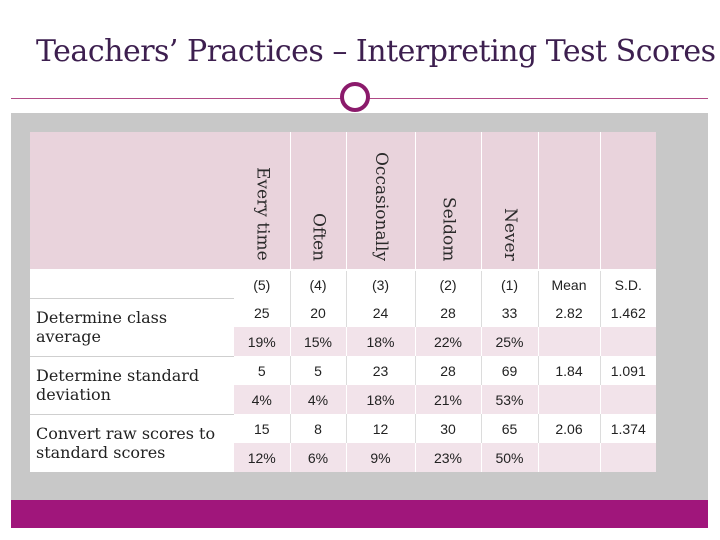 Image resolution: width=720 pixels, height=540 pixels. Describe the element at coordinates (510, 284) in the screenshot. I see `scale-cell: (1)` at that location.